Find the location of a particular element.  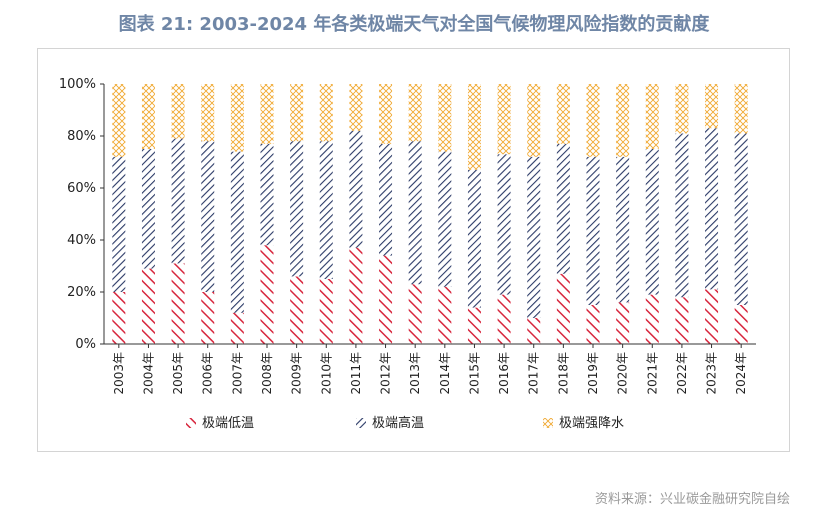

x-tick-label: 2016年 is located at coordinates (504, 373).